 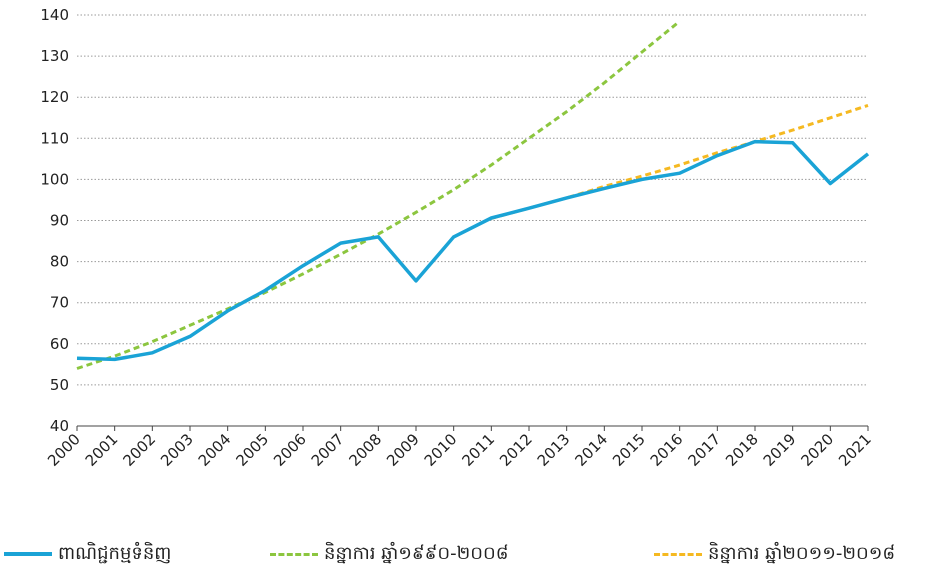 I want to click on x-tick-label-2010: 2010, so click(x=441, y=450).